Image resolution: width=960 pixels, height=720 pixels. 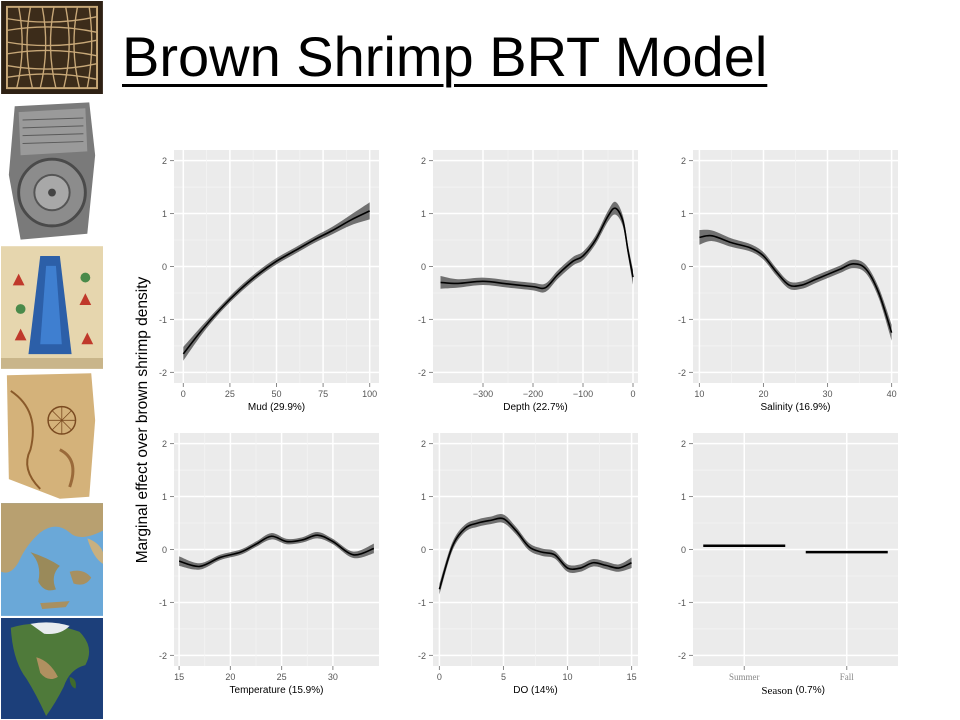 I want to click on x-tick-label: Summer, so click(x=744, y=677).